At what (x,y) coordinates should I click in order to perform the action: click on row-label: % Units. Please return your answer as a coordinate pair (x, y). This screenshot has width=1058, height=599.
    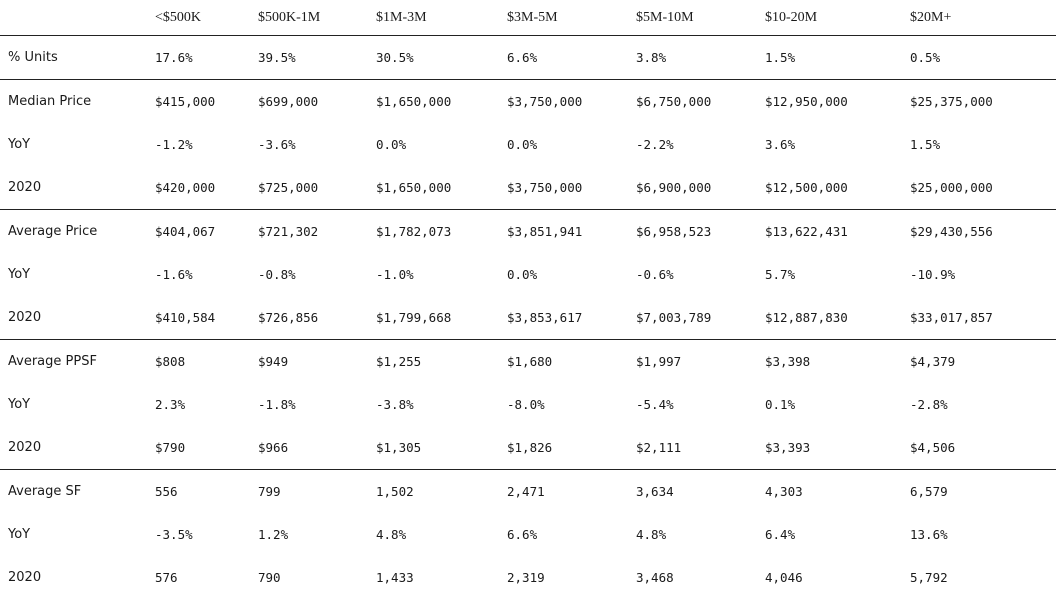
    Looking at the image, I should click on (73, 58).